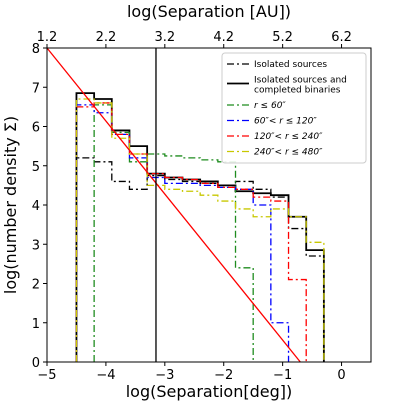 Image resolution: width=407 pixels, height=412 pixels. What do you see at coordinates (10, 205) in the screenshot?
I see `y-axis-title: log(number density Σ)` at bounding box center [10, 205].